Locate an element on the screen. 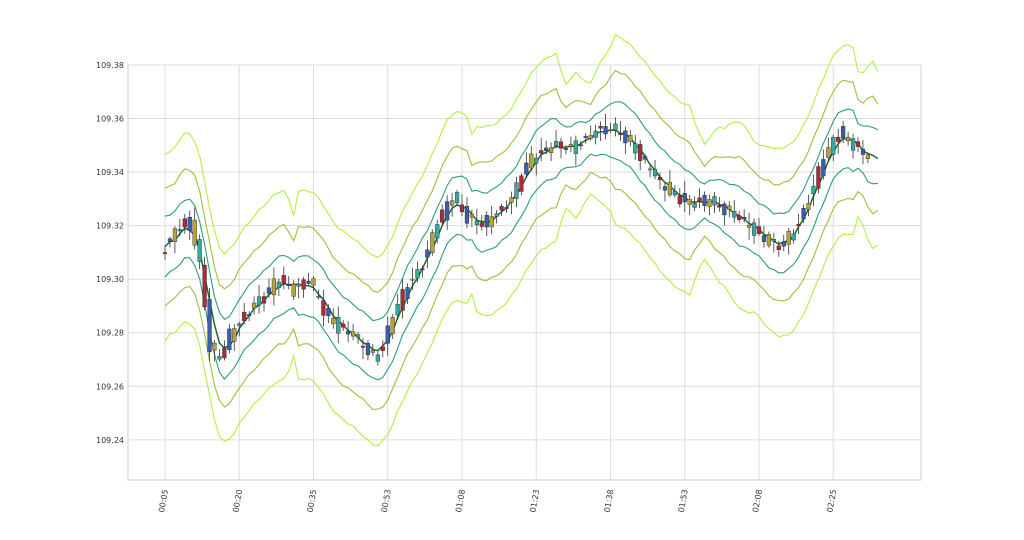 The width and height of the screenshot is (1024, 540). x-tick-label: 01:38 is located at coordinates (609, 501).